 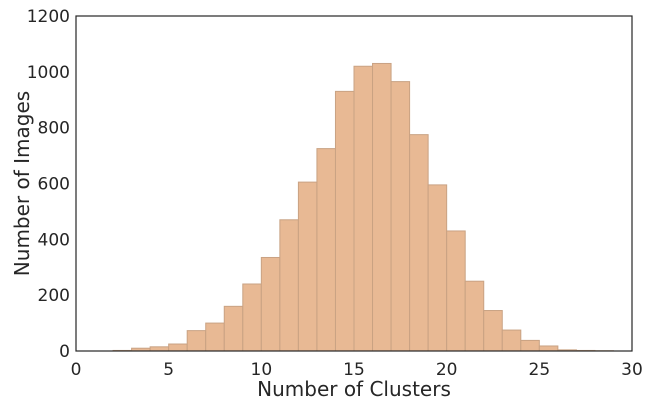 What do you see at coordinates (632, 370) in the screenshot?
I see `x-tick-label: 30` at bounding box center [632, 370].